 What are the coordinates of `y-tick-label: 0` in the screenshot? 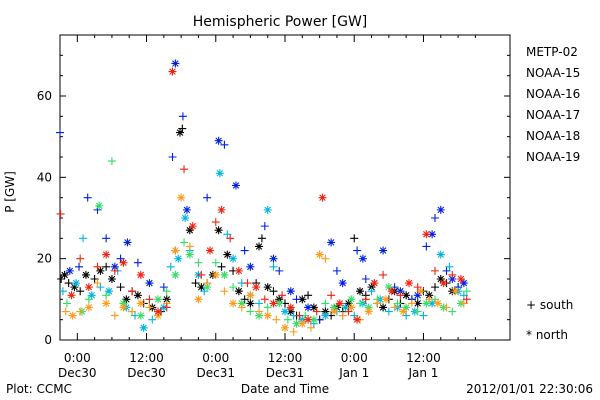 It's located at (48, 340).